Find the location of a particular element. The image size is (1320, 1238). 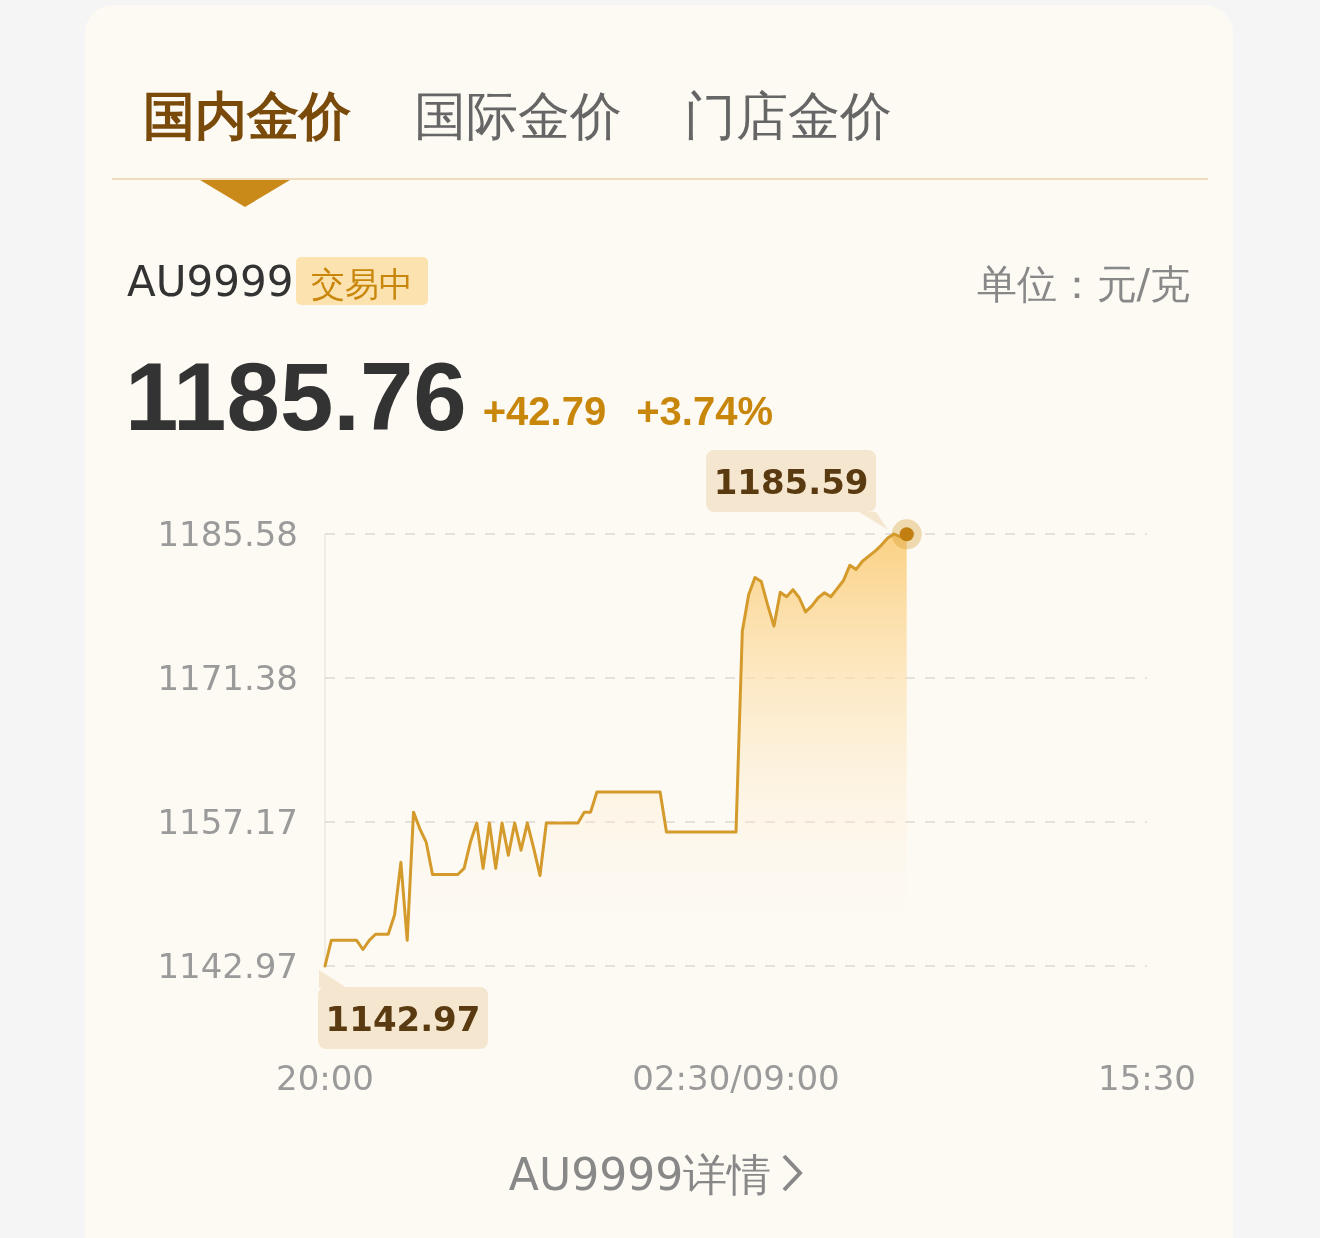

text: 国内金价 is located at coordinates (247, 116).